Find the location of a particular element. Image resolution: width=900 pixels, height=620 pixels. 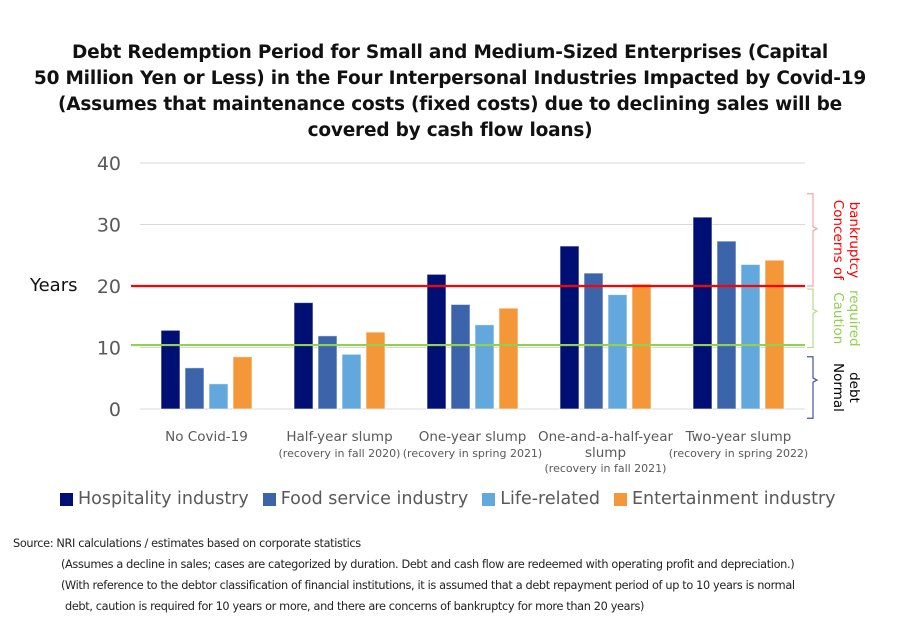

y-tick-label: 20 is located at coordinates (109, 287).